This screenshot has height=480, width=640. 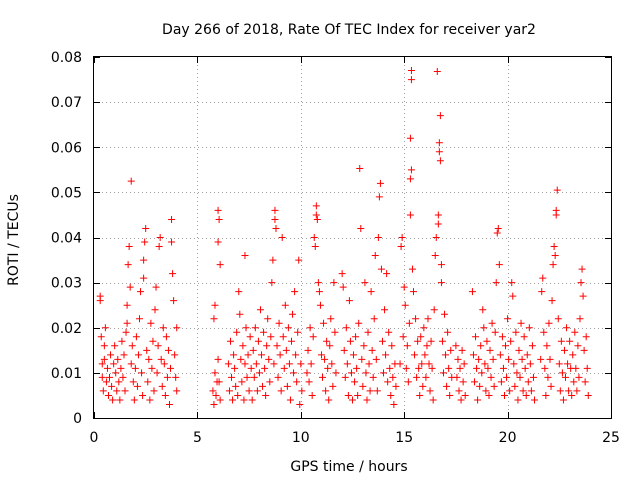 What do you see at coordinates (66, 58) in the screenshot?
I see `y-tick-label: 0.08` at bounding box center [66, 58].